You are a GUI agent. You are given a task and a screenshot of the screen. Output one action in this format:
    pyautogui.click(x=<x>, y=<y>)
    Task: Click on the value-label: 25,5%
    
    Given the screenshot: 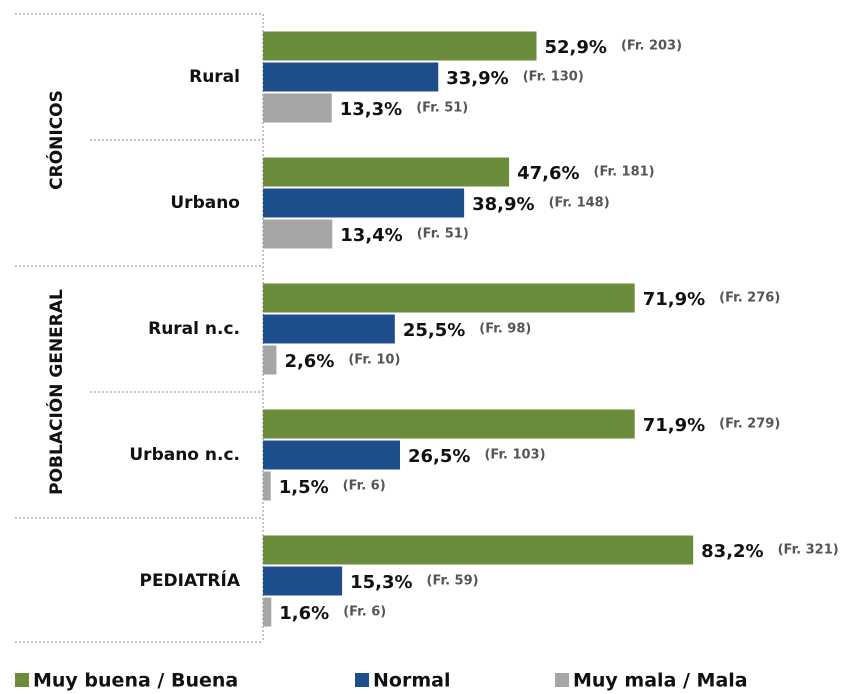 What is the action you would take?
    pyautogui.click(x=434, y=330)
    